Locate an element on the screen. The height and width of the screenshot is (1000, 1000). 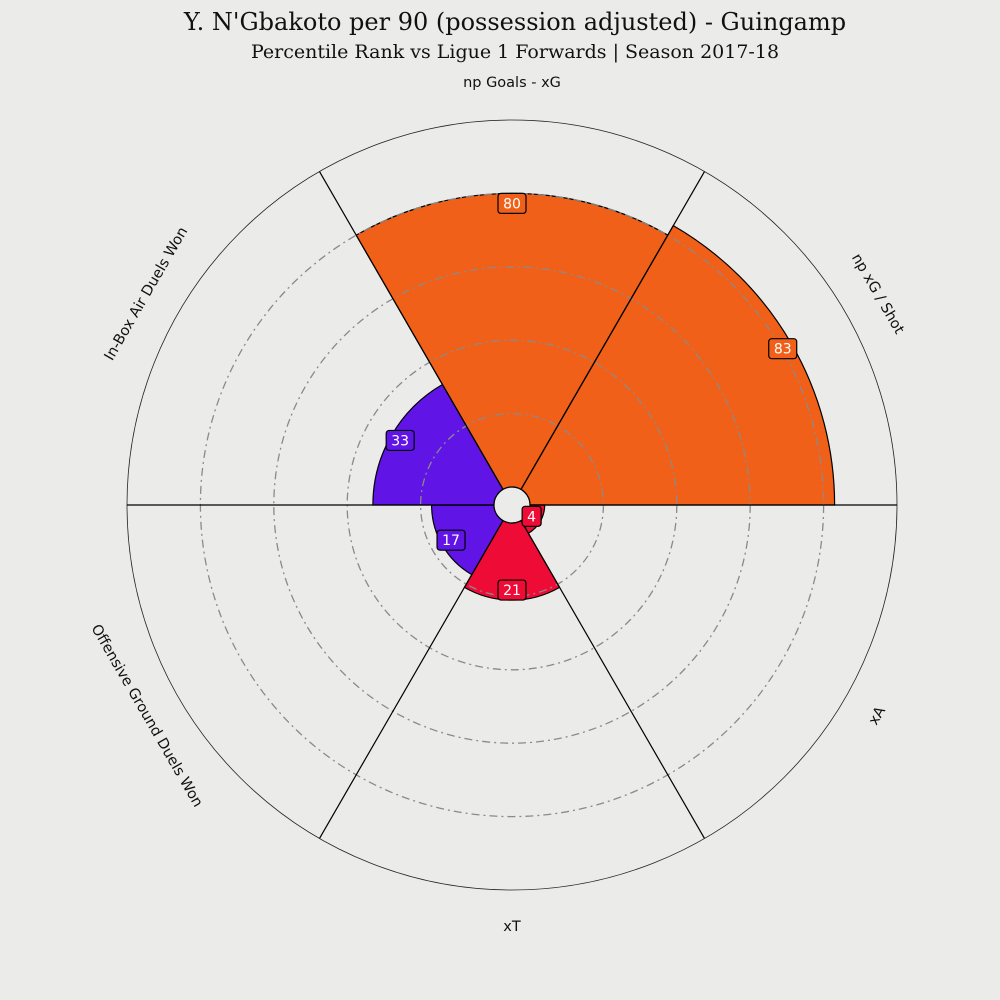
value-label-1: 83 is located at coordinates (783, 350).